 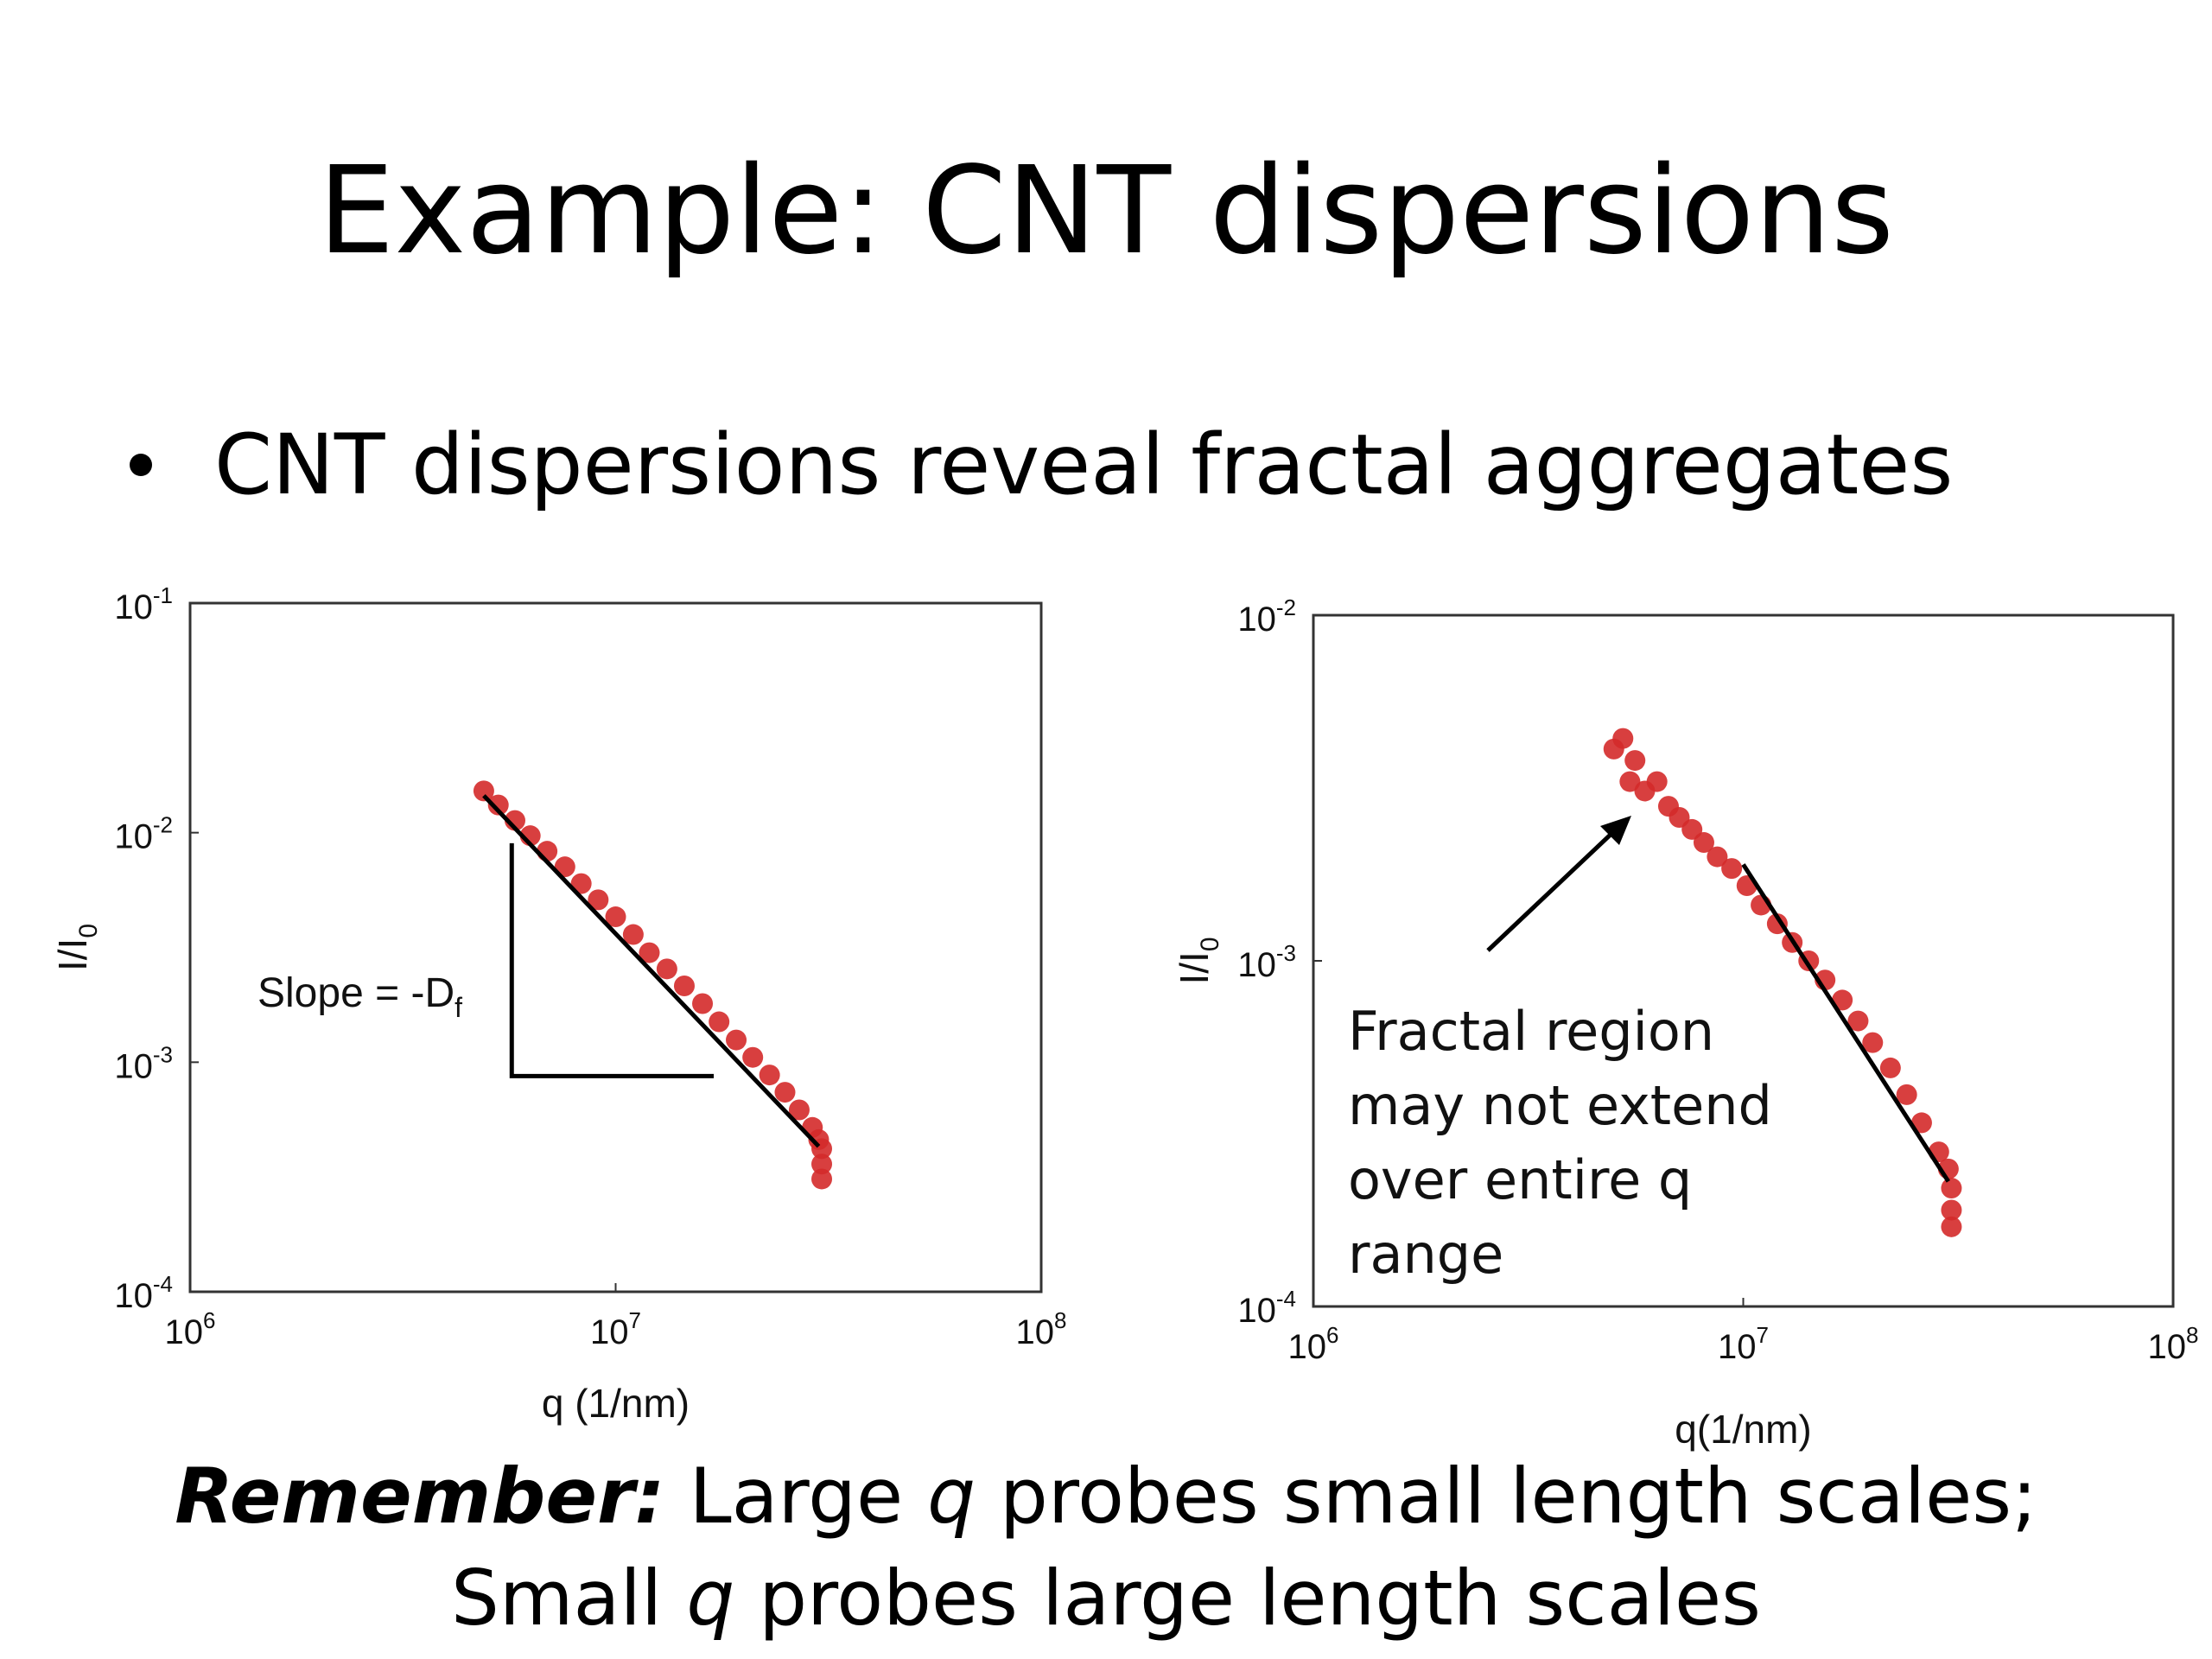 I want to click on bullet-dot-icon, so click(x=141, y=465).